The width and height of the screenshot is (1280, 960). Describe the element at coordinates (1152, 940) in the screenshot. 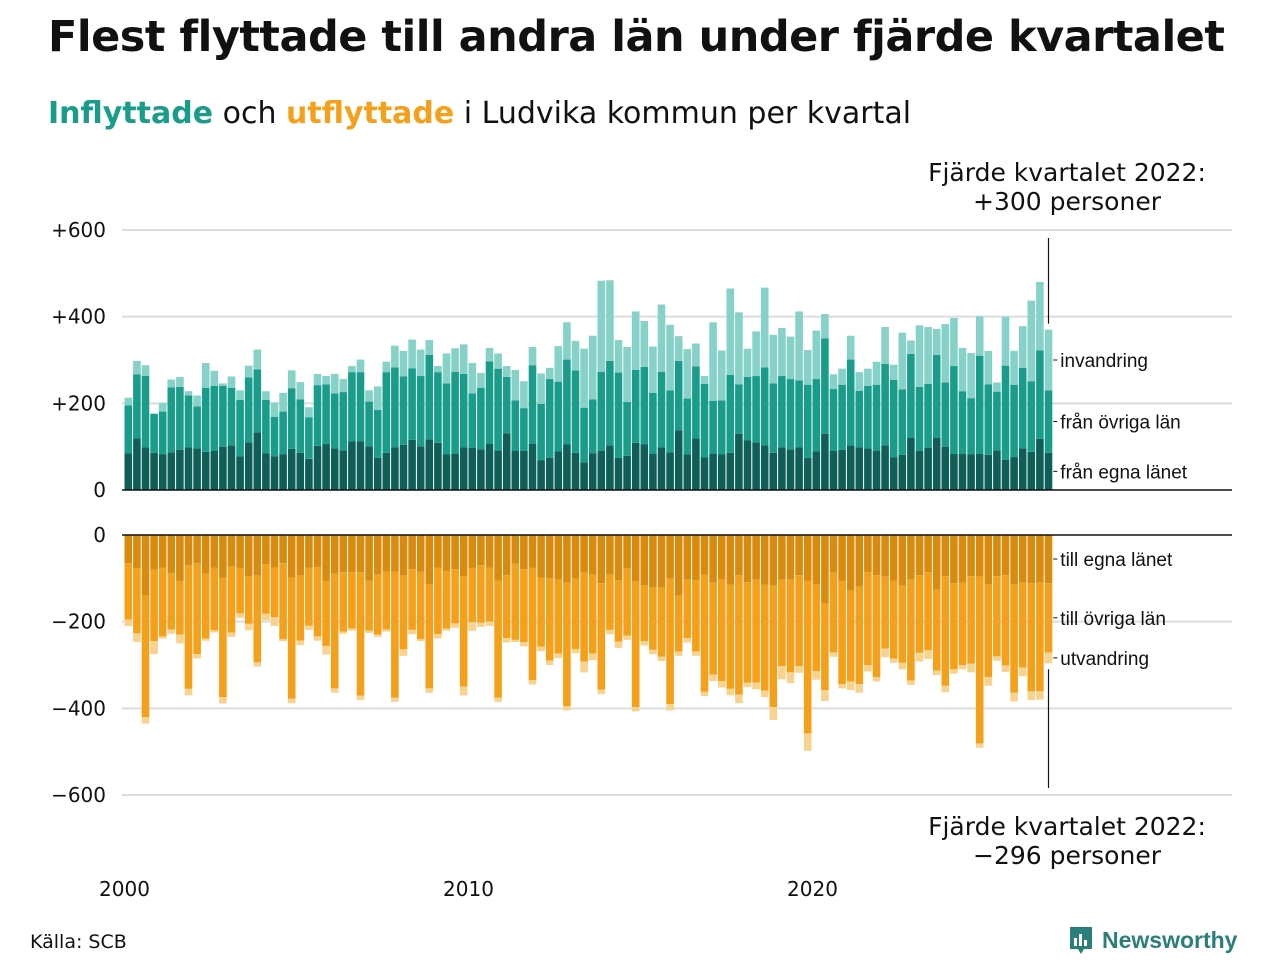

I see `brand-logo: Newsworthy` at that location.